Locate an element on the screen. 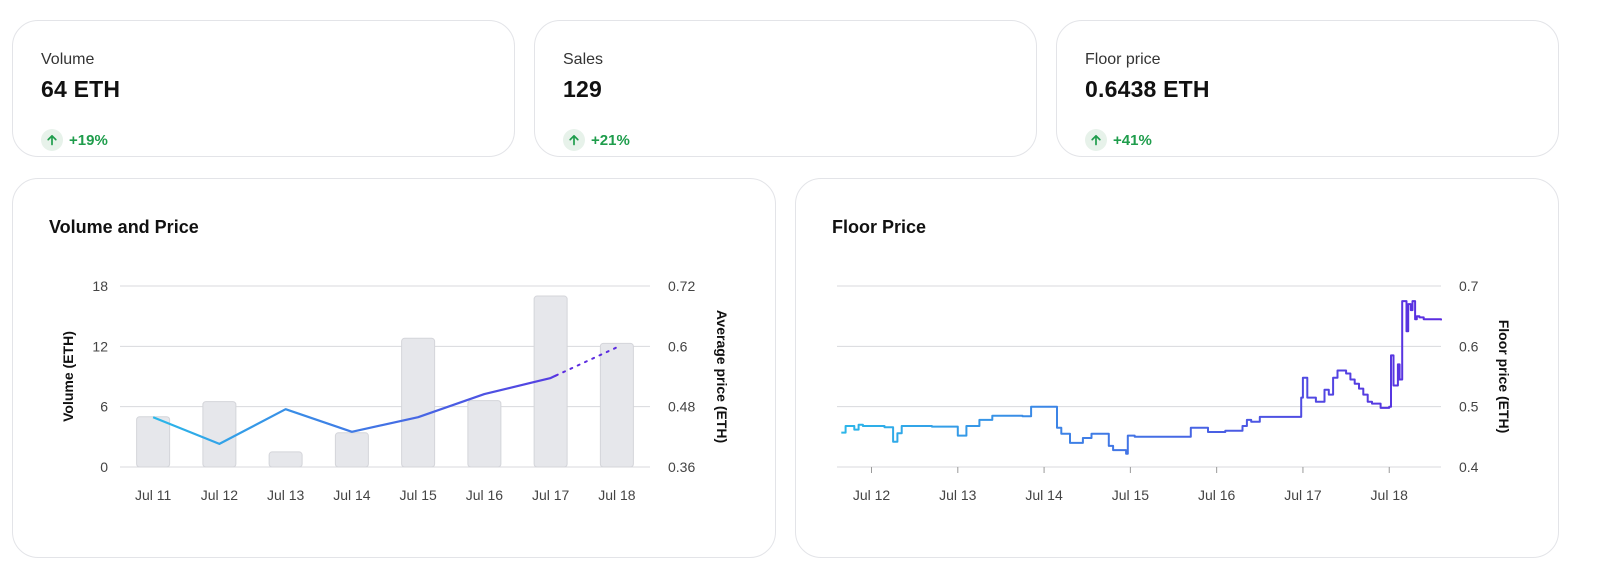 This screenshot has width=1600, height=570. stat-card-floor-price: Floor price 0.6438 ETH +41% is located at coordinates (1307, 88).